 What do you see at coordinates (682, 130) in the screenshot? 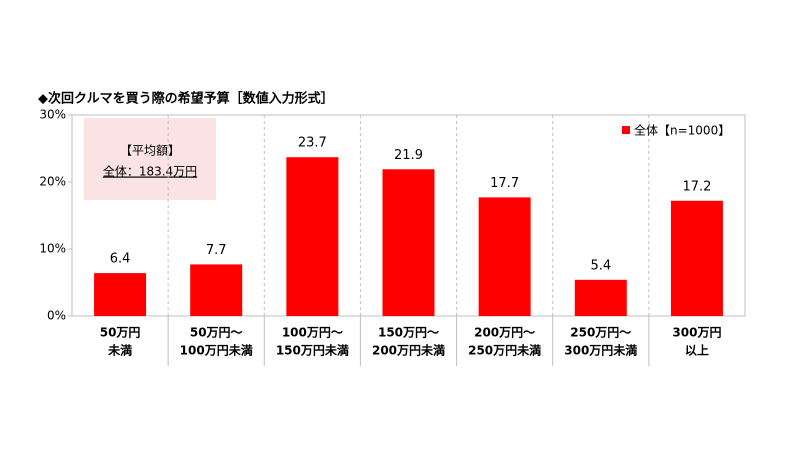
I see `legend-label: 全体【n=1000】` at bounding box center [682, 130].